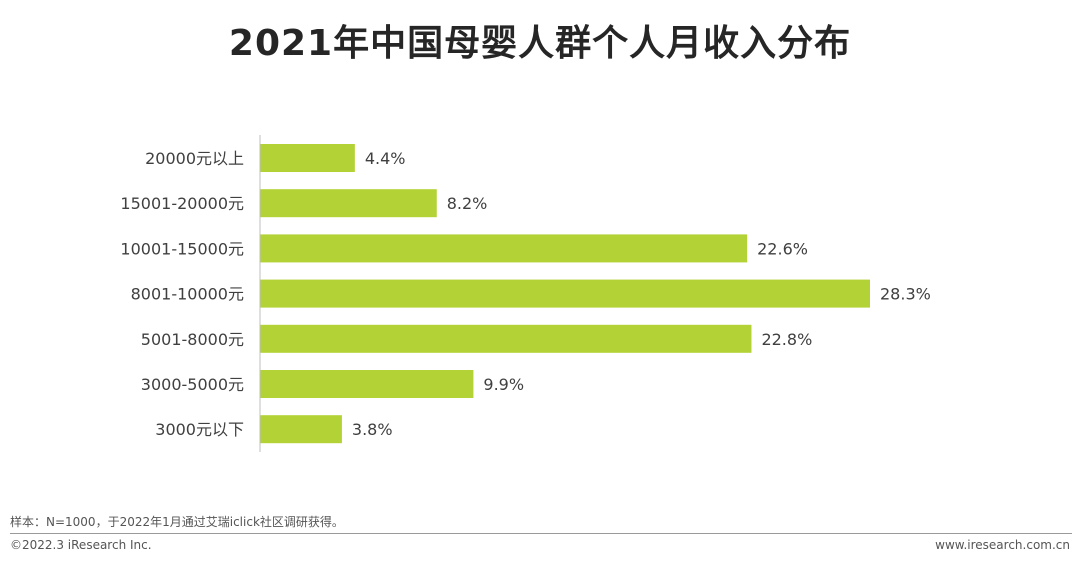  What do you see at coordinates (81, 545) in the screenshot?
I see `copyright-text: ©2022.3 iResearch Inc.` at bounding box center [81, 545].